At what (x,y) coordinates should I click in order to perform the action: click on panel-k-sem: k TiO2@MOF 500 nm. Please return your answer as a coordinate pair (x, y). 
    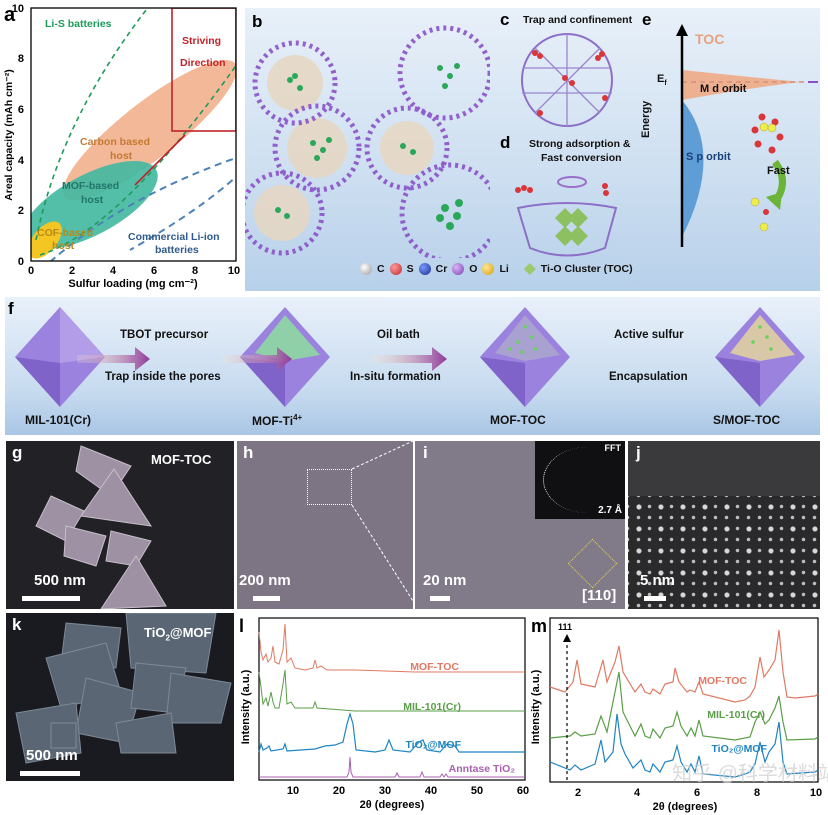
    Looking at the image, I should click on (120, 697).